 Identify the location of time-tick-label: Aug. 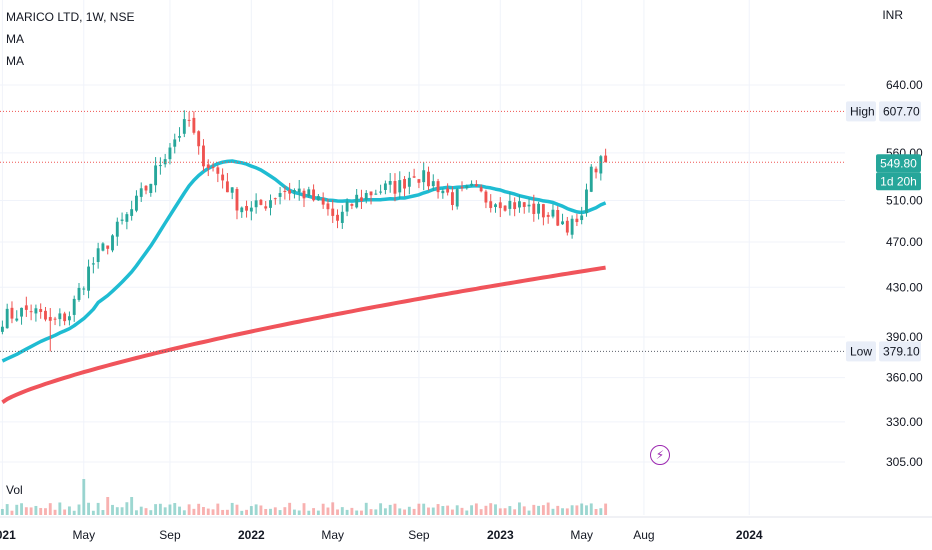
(643, 535).